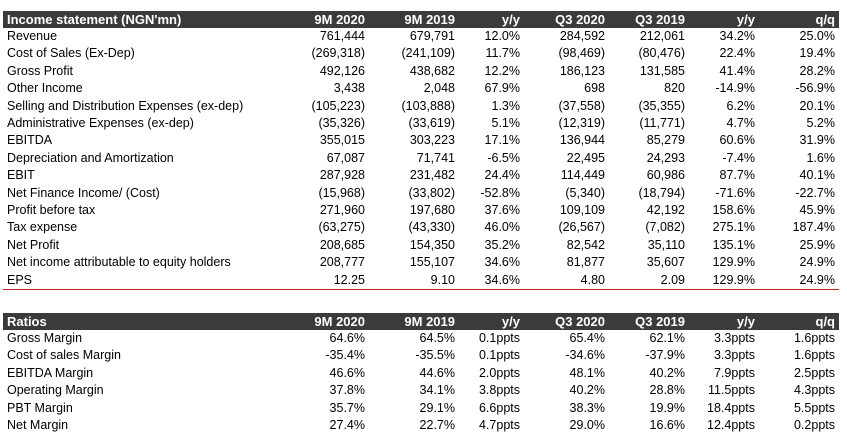 The height and width of the screenshot is (440, 847). I want to click on table-cell: 82,542, so click(585, 244).